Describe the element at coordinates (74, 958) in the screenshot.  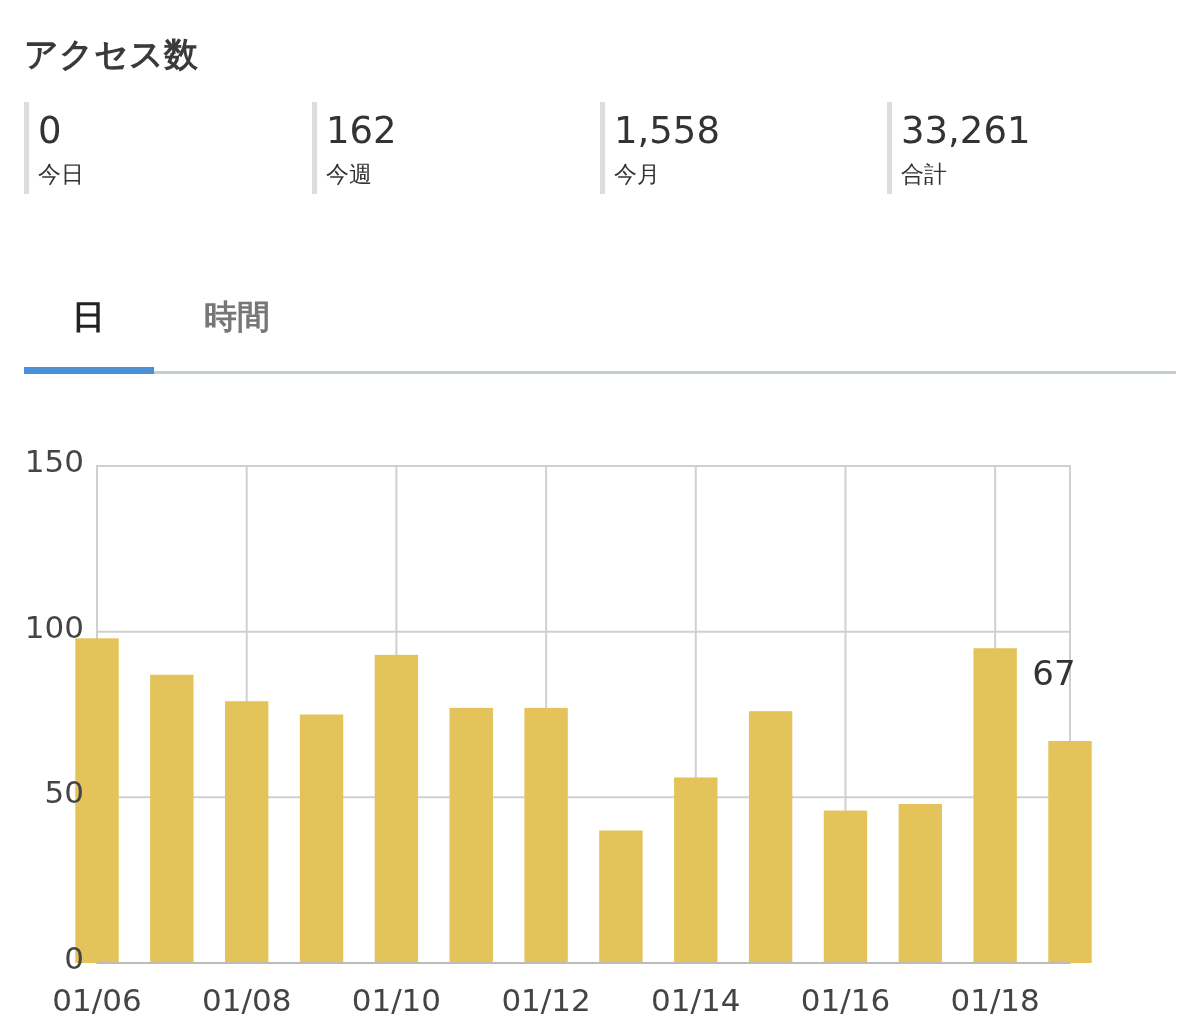
I see `y-tick-label: 0` at that location.